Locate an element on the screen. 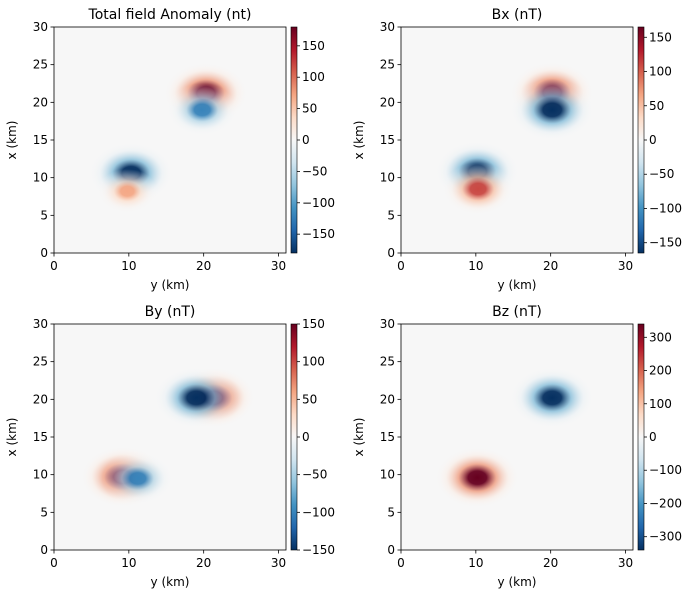 This screenshot has height=600, width=700. chart-title: By (nT) is located at coordinates (170, 312).